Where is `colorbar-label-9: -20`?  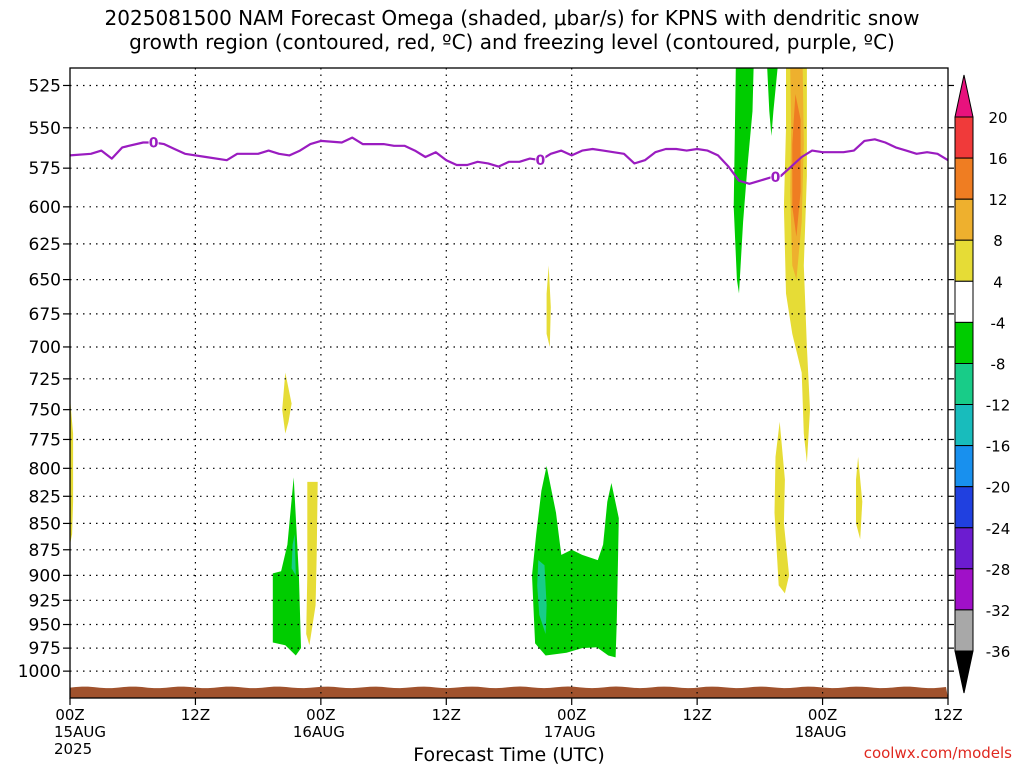 colorbar-label-9: -20 is located at coordinates (998, 488).